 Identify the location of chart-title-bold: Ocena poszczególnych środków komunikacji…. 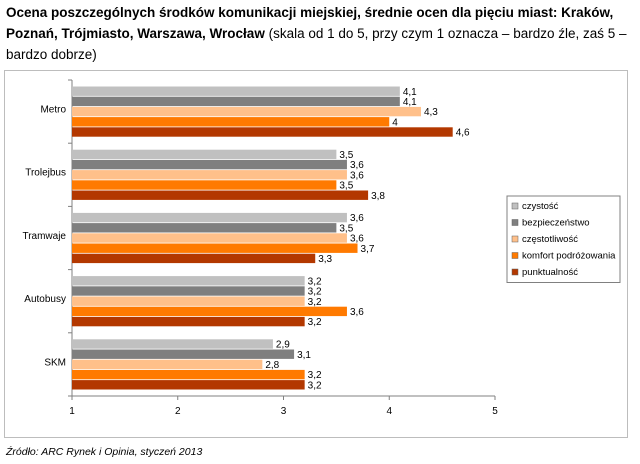
(310, 23).